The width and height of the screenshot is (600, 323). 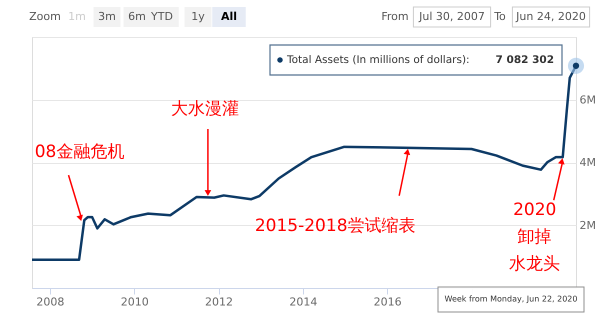 What do you see at coordinates (198, 16) in the screenshot?
I see `text: 1y` at bounding box center [198, 16].